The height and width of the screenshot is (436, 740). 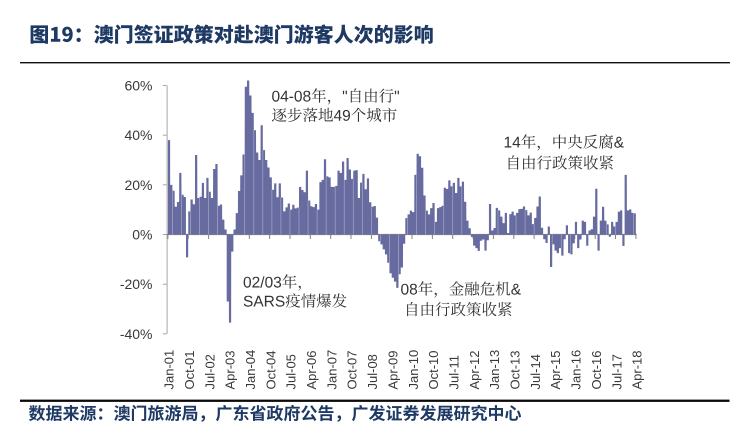 I want to click on svg-text: Jan-07, so click(x=331, y=370).